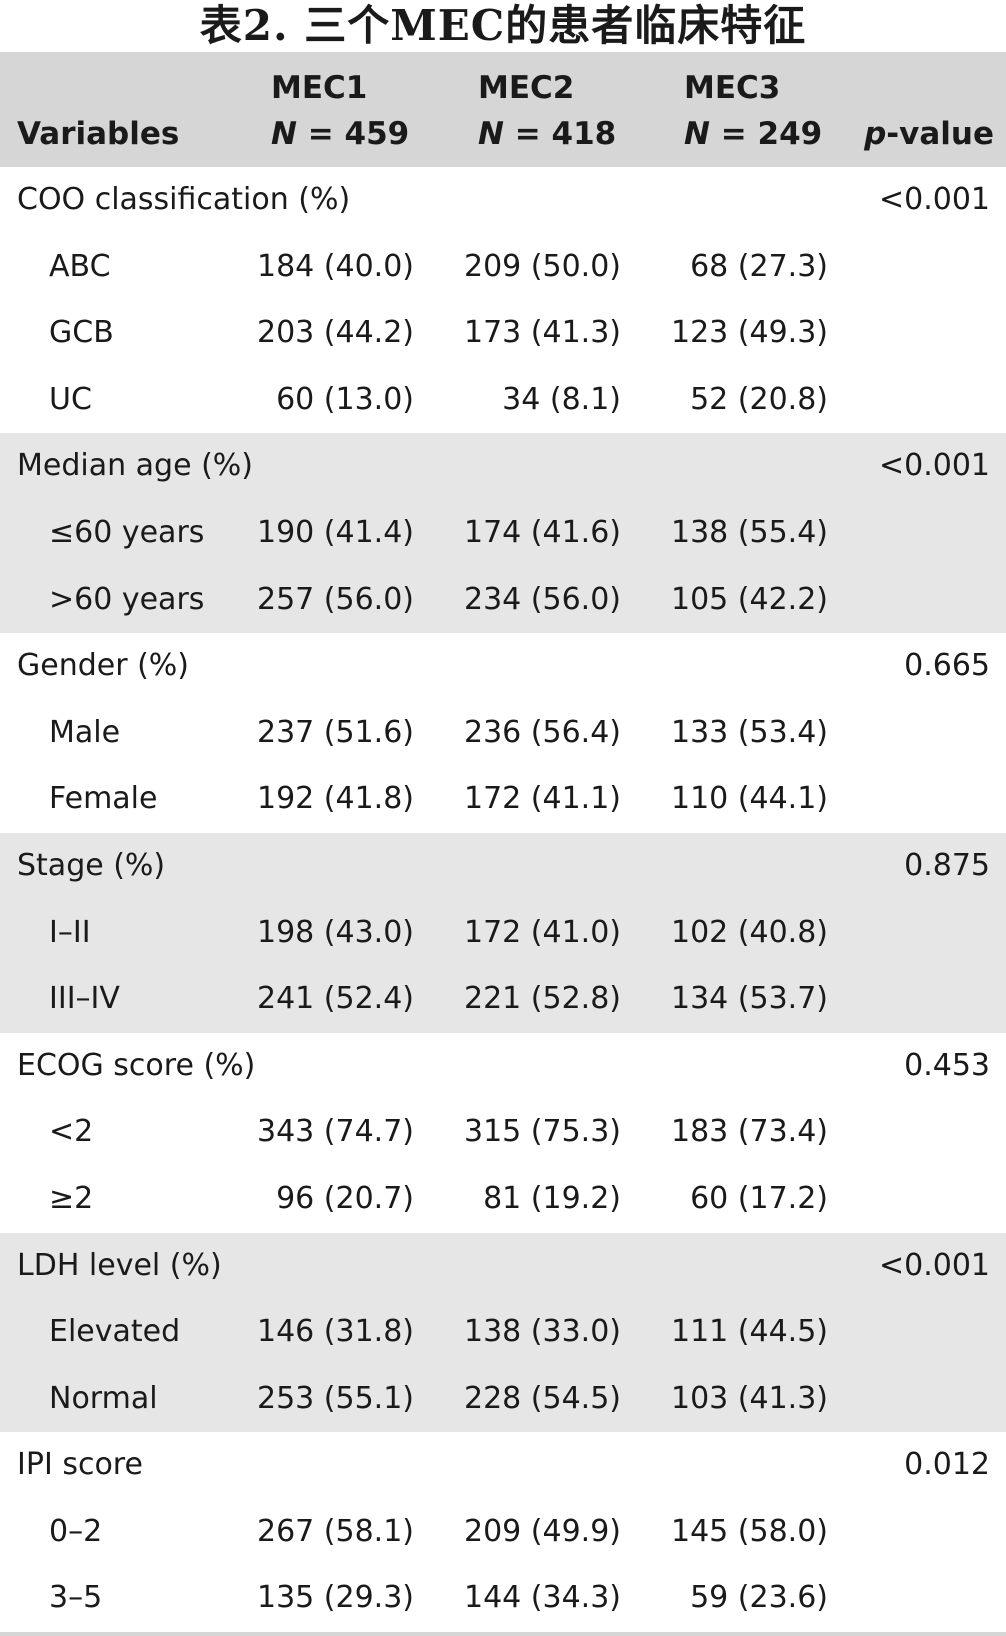  Describe the element at coordinates (103, 1398) in the screenshot. I see `row-label: Normal` at that location.